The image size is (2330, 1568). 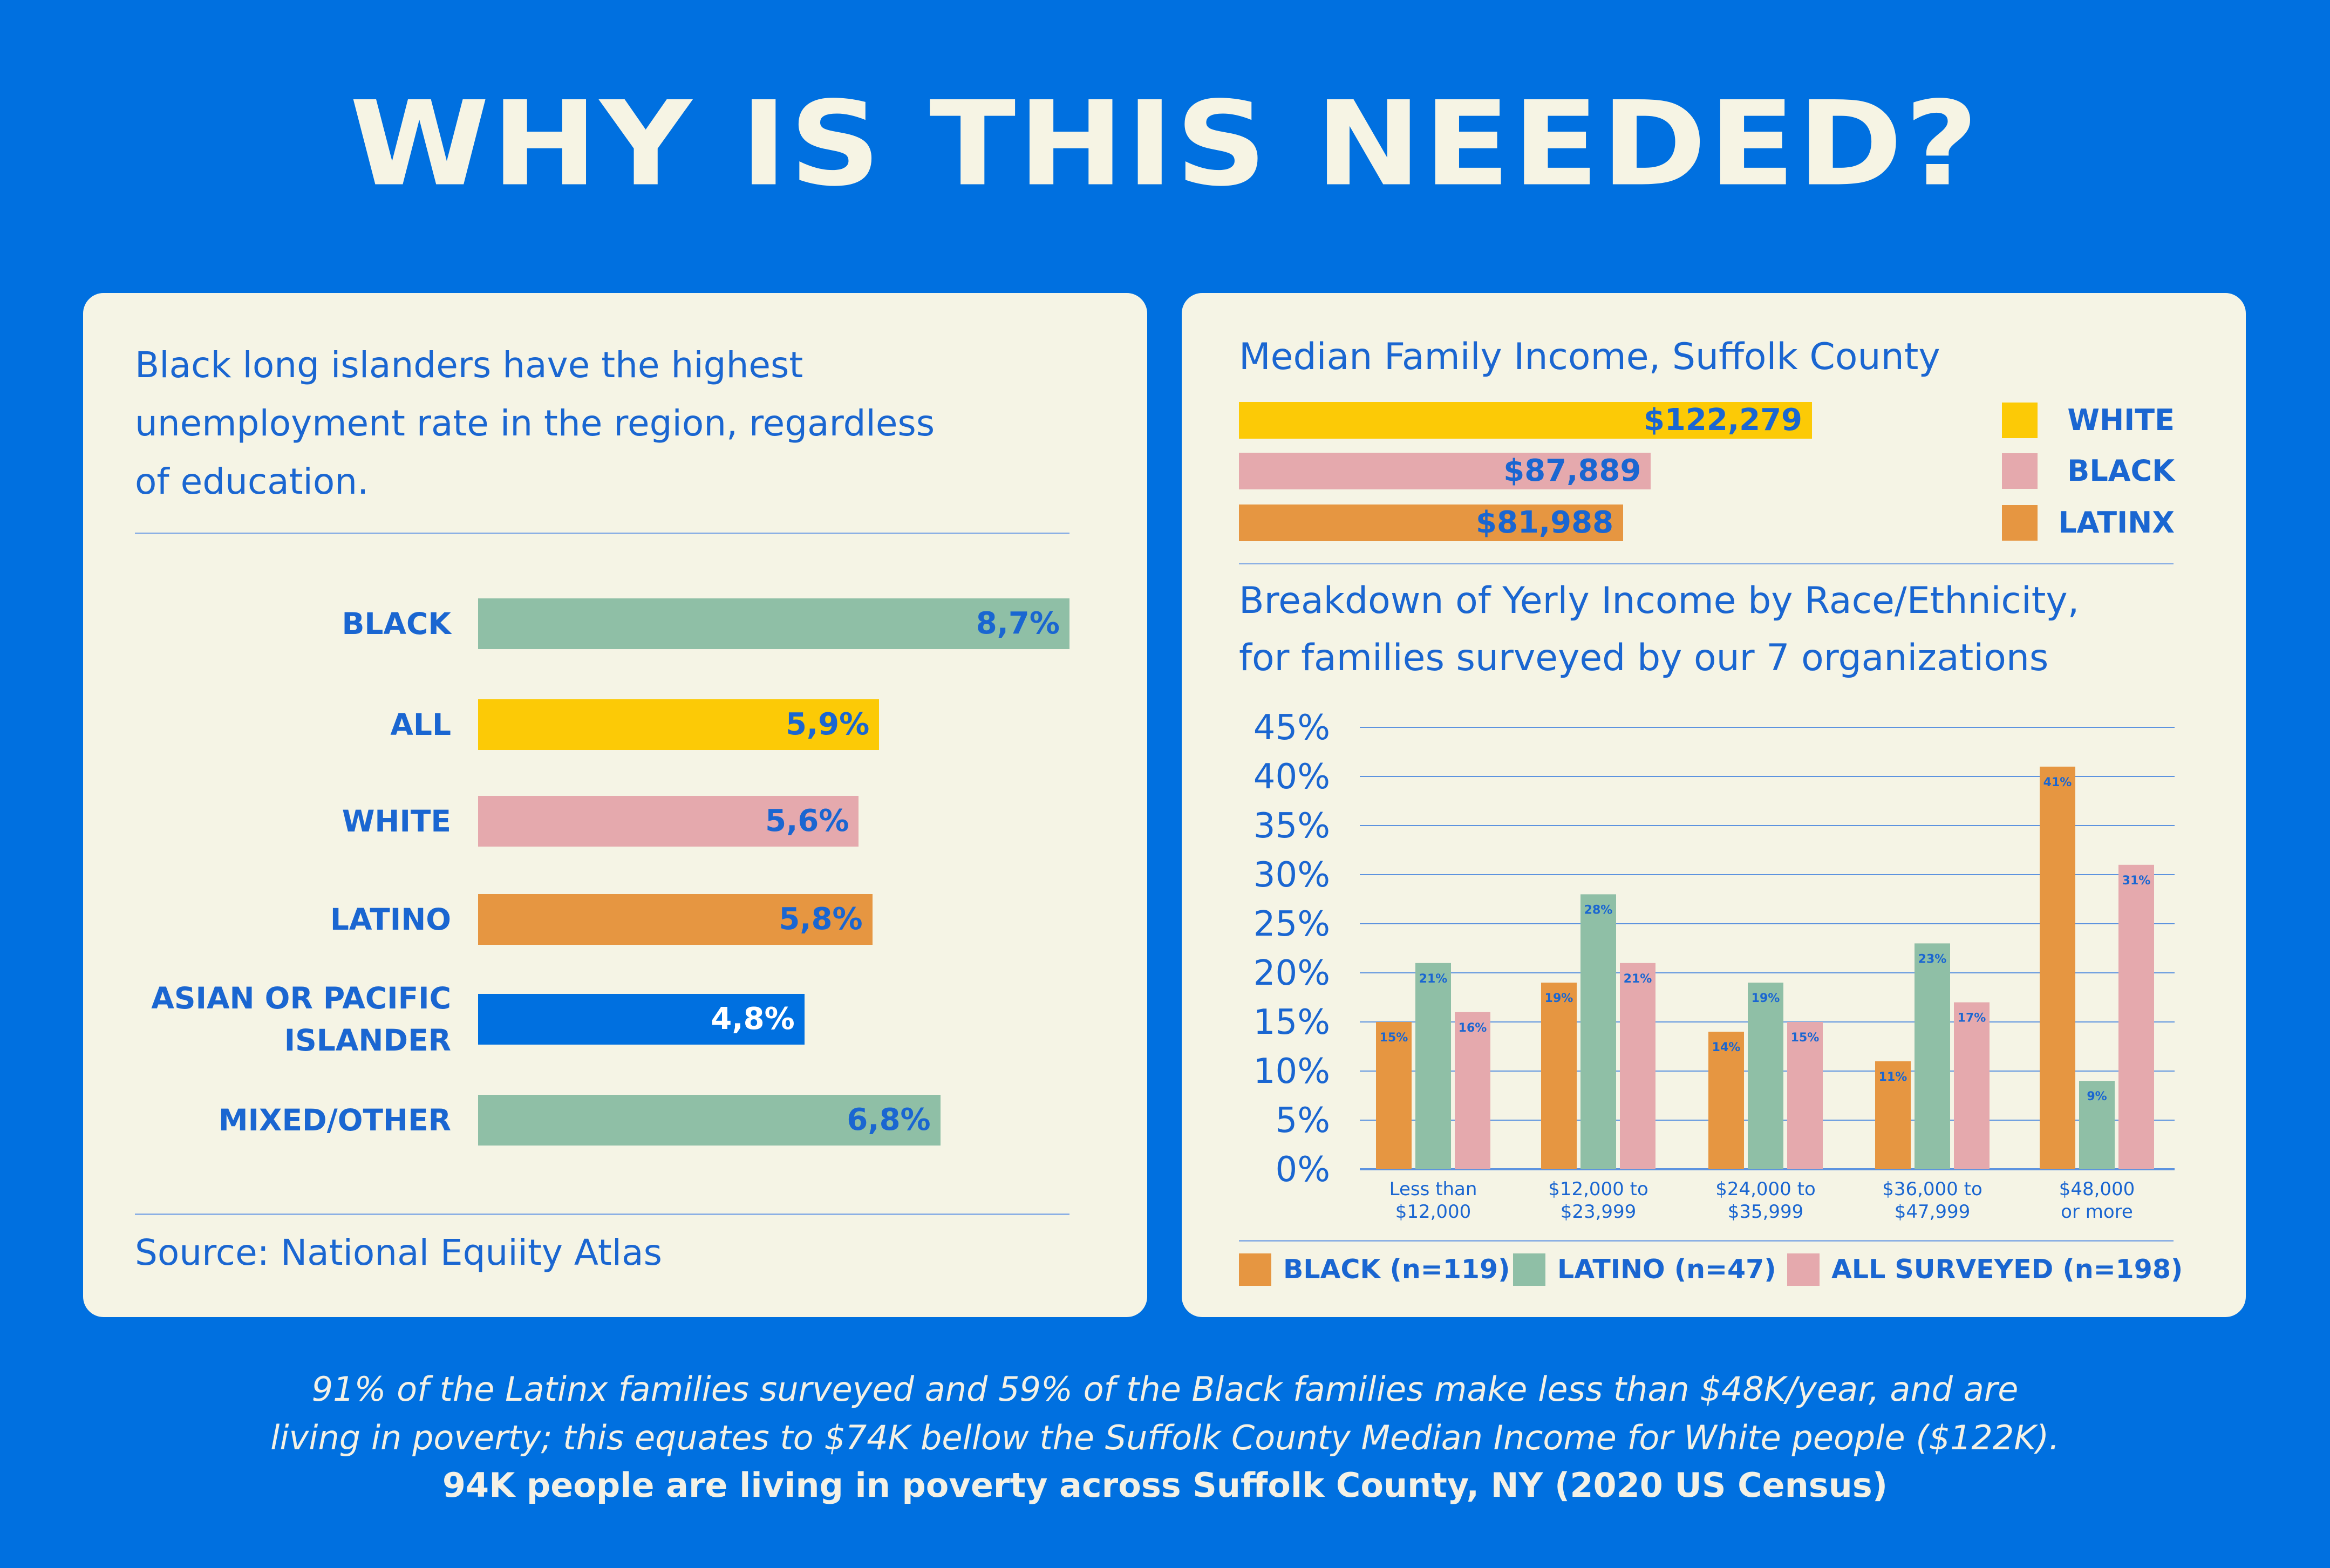 What do you see at coordinates (469, 365) in the screenshot?
I see `intro-line: Black long islanders have the highest` at bounding box center [469, 365].